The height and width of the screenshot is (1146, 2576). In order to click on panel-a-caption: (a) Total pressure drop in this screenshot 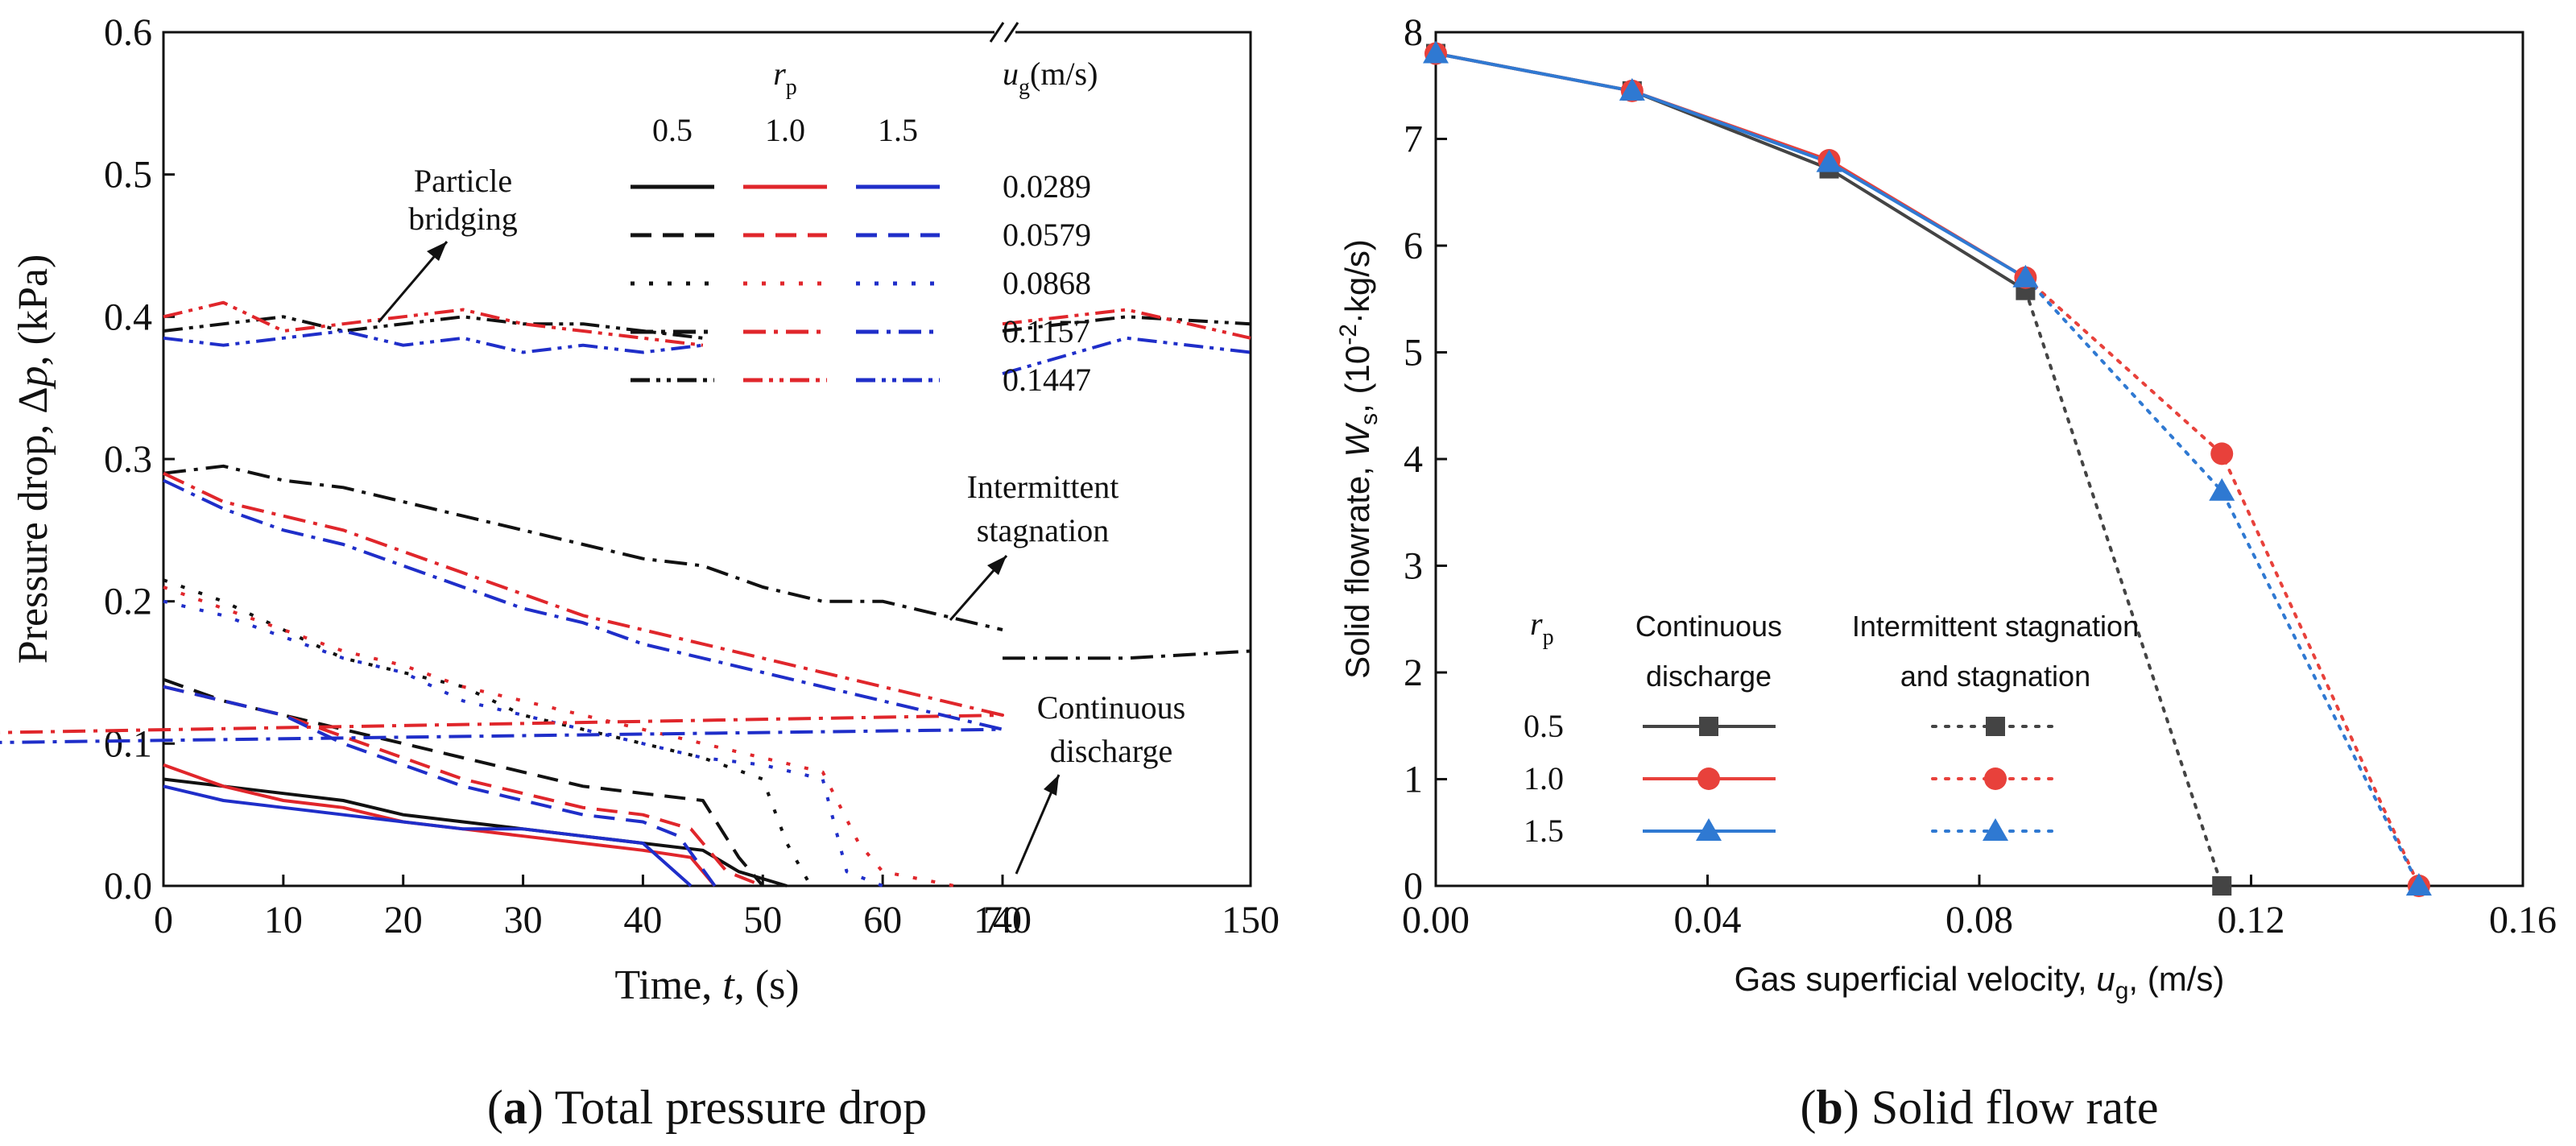, I will do `click(707, 1107)`.